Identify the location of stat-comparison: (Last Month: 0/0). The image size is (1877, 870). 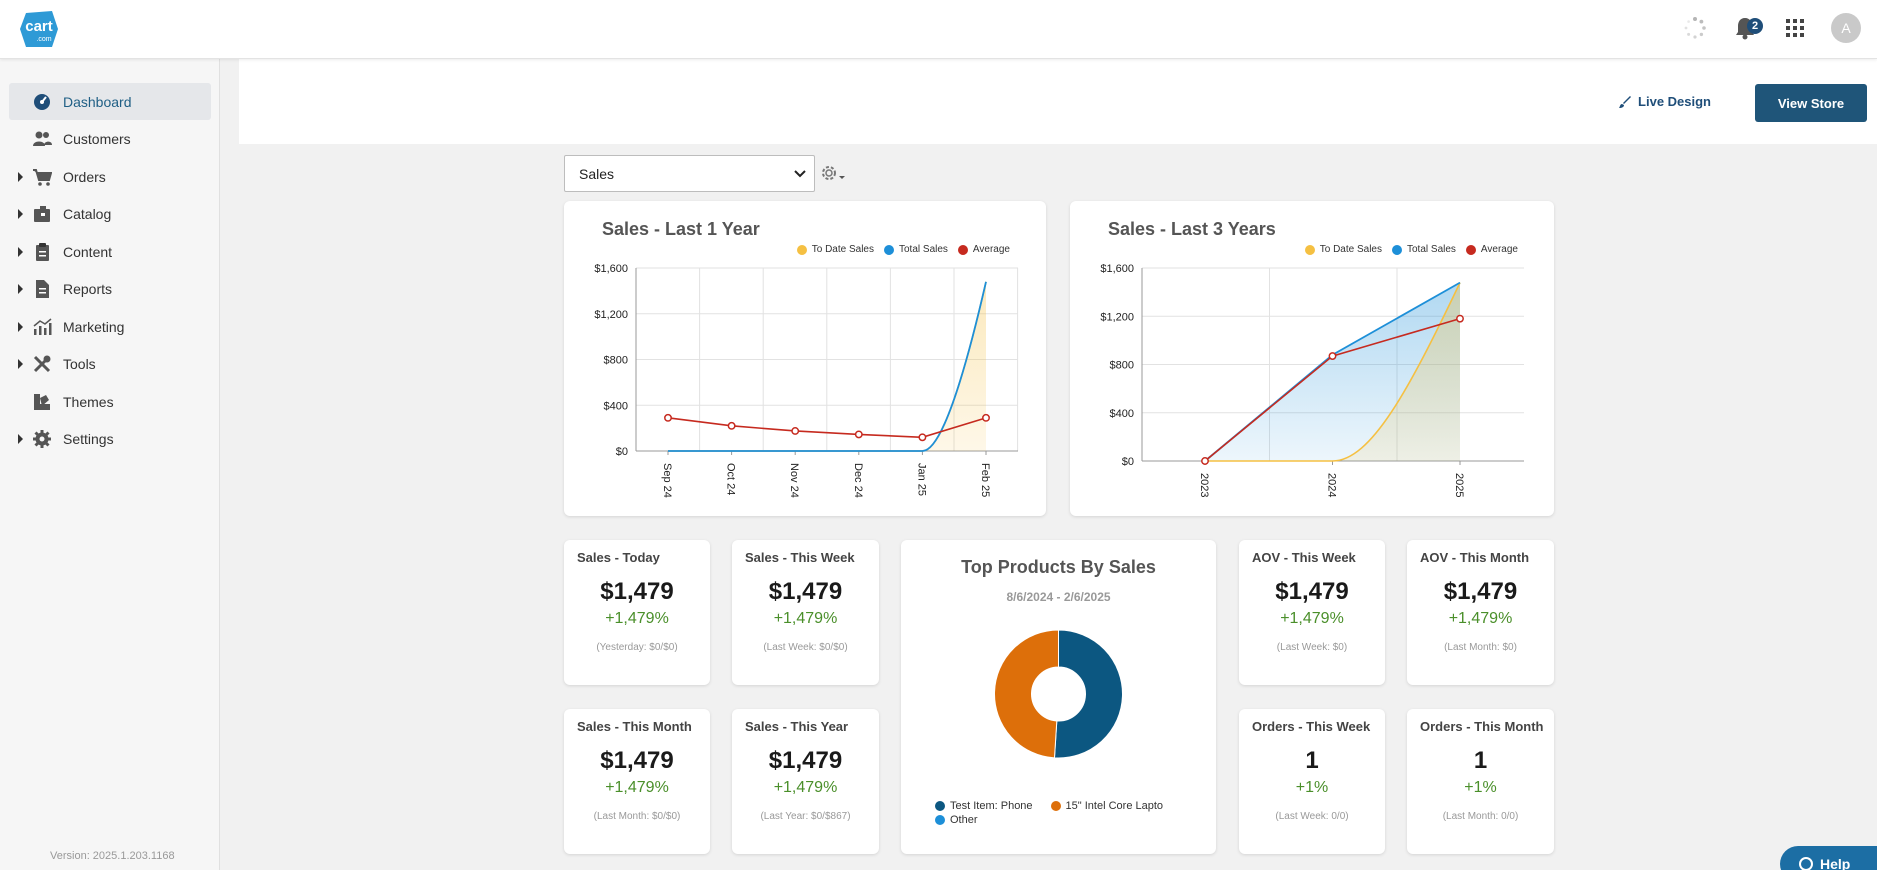
(1480, 816).